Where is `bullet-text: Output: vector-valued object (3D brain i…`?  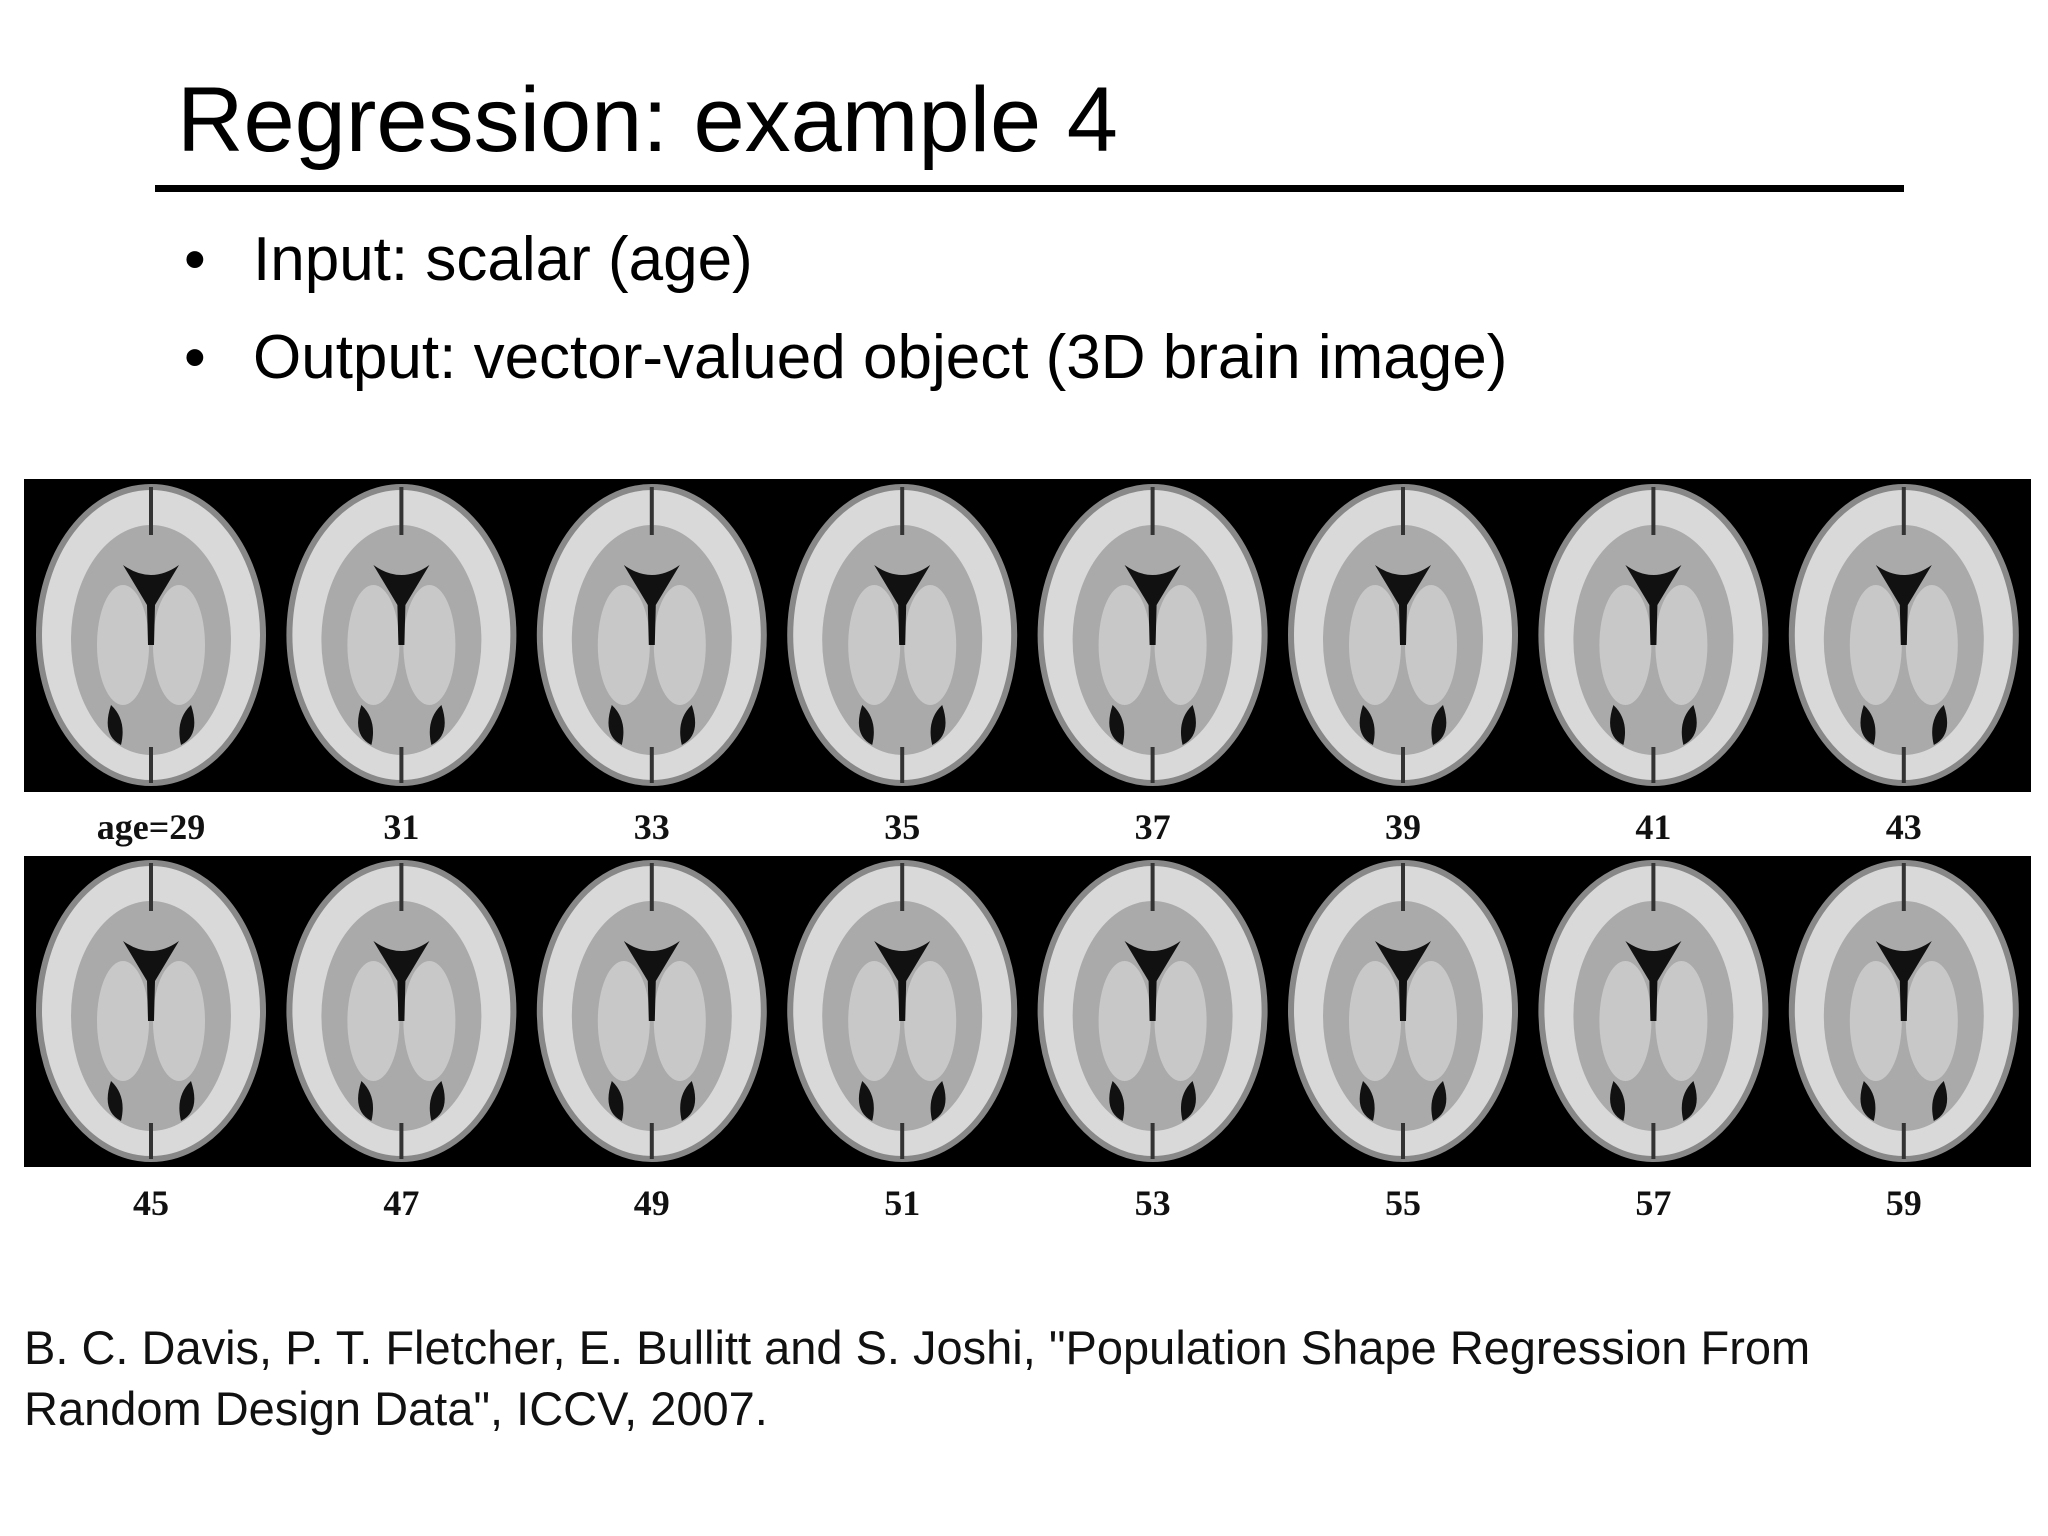 bullet-text: Output: vector-valued object (3D brain i… is located at coordinates (880, 357).